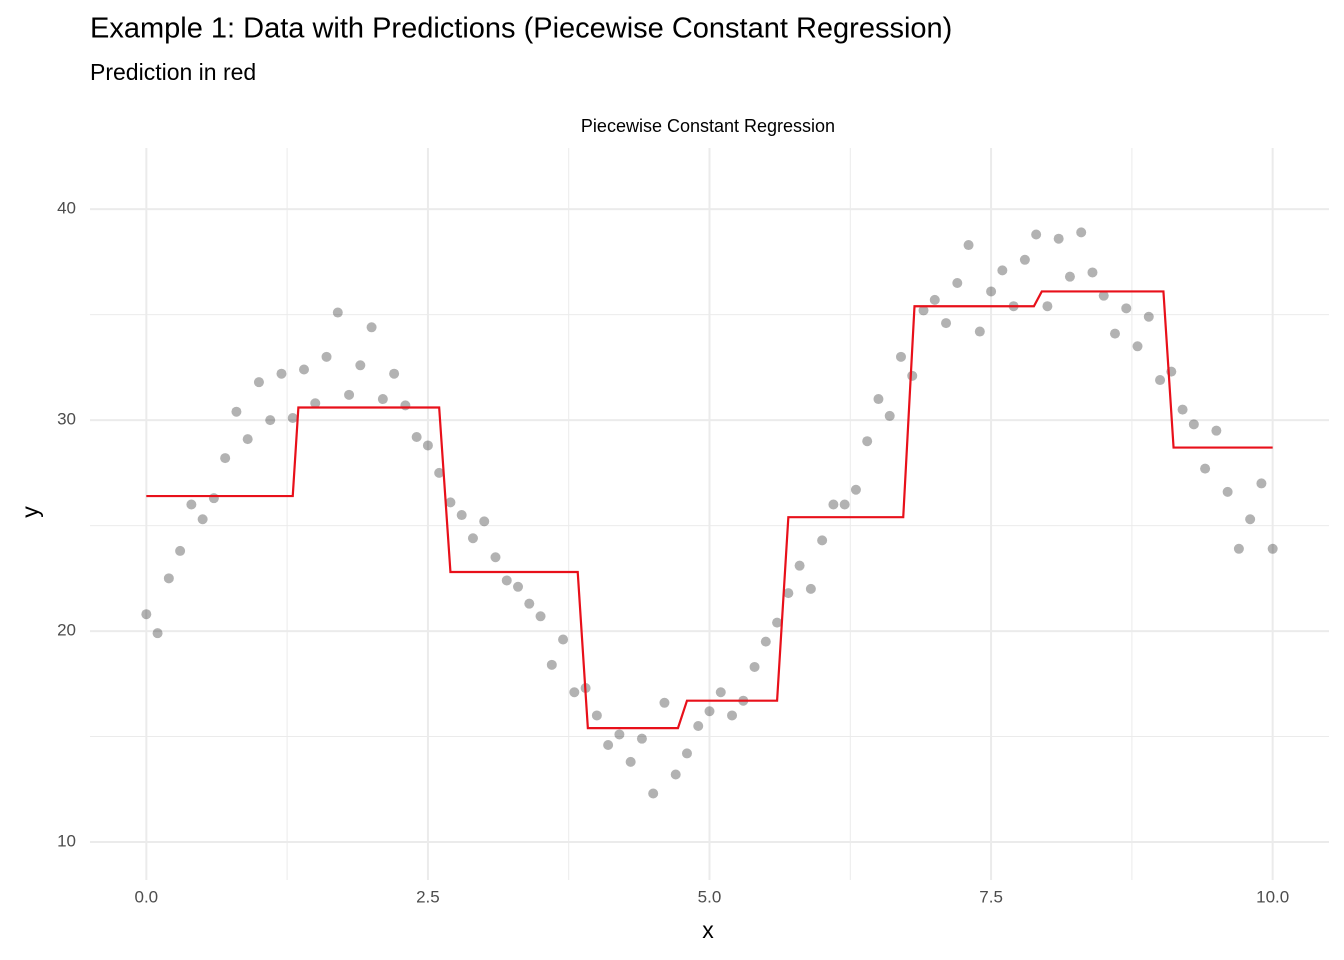 The width and height of the screenshot is (1344, 960). Describe the element at coordinates (991, 896) in the screenshot. I see `x-tick-label: 7.5` at that location.